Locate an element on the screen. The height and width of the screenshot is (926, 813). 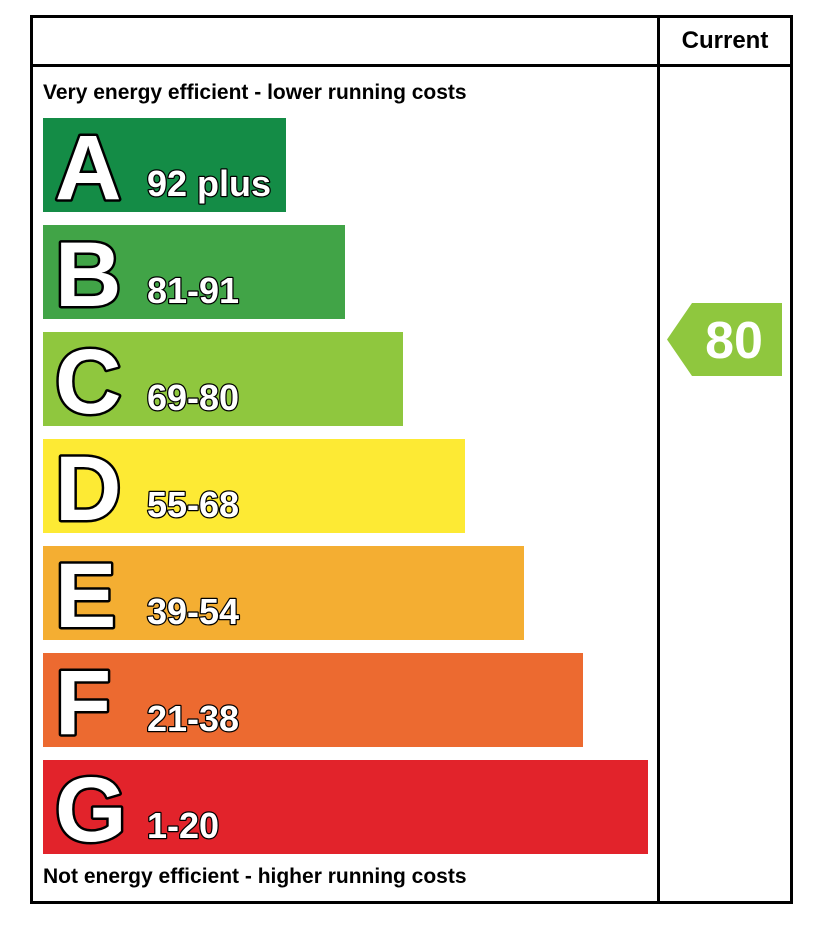
band-graphic: E 39-54 is located at coordinates (147, 596).